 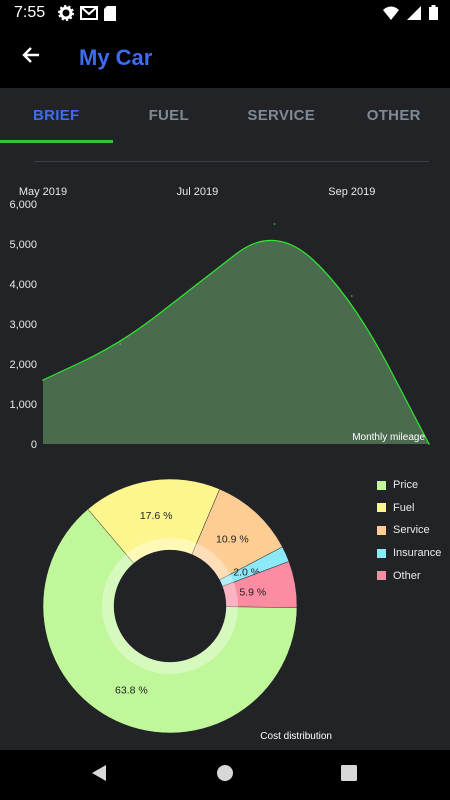 I want to click on recents-square-icon, so click(x=349, y=775).